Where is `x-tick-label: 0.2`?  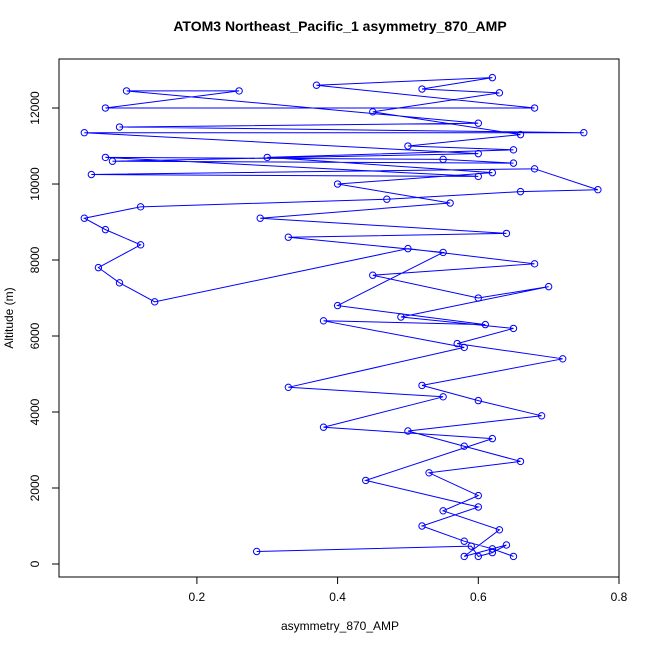 x-tick-label: 0.2 is located at coordinates (197, 597).